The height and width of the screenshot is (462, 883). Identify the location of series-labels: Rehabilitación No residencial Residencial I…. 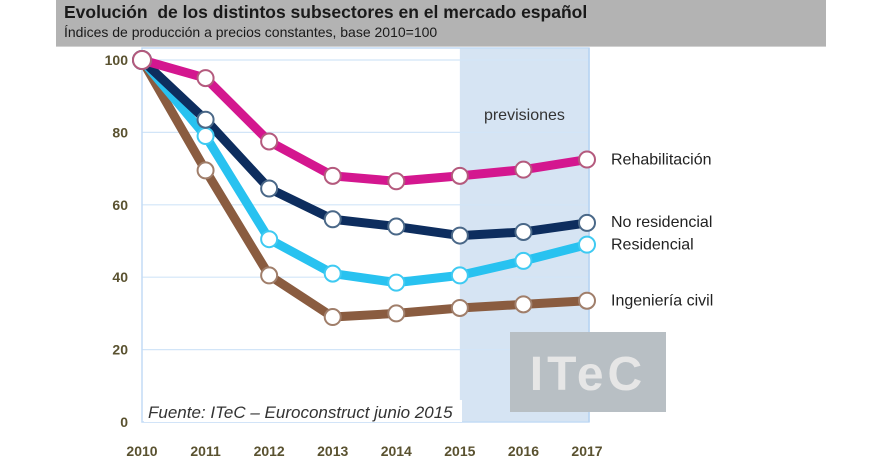
(662, 231).